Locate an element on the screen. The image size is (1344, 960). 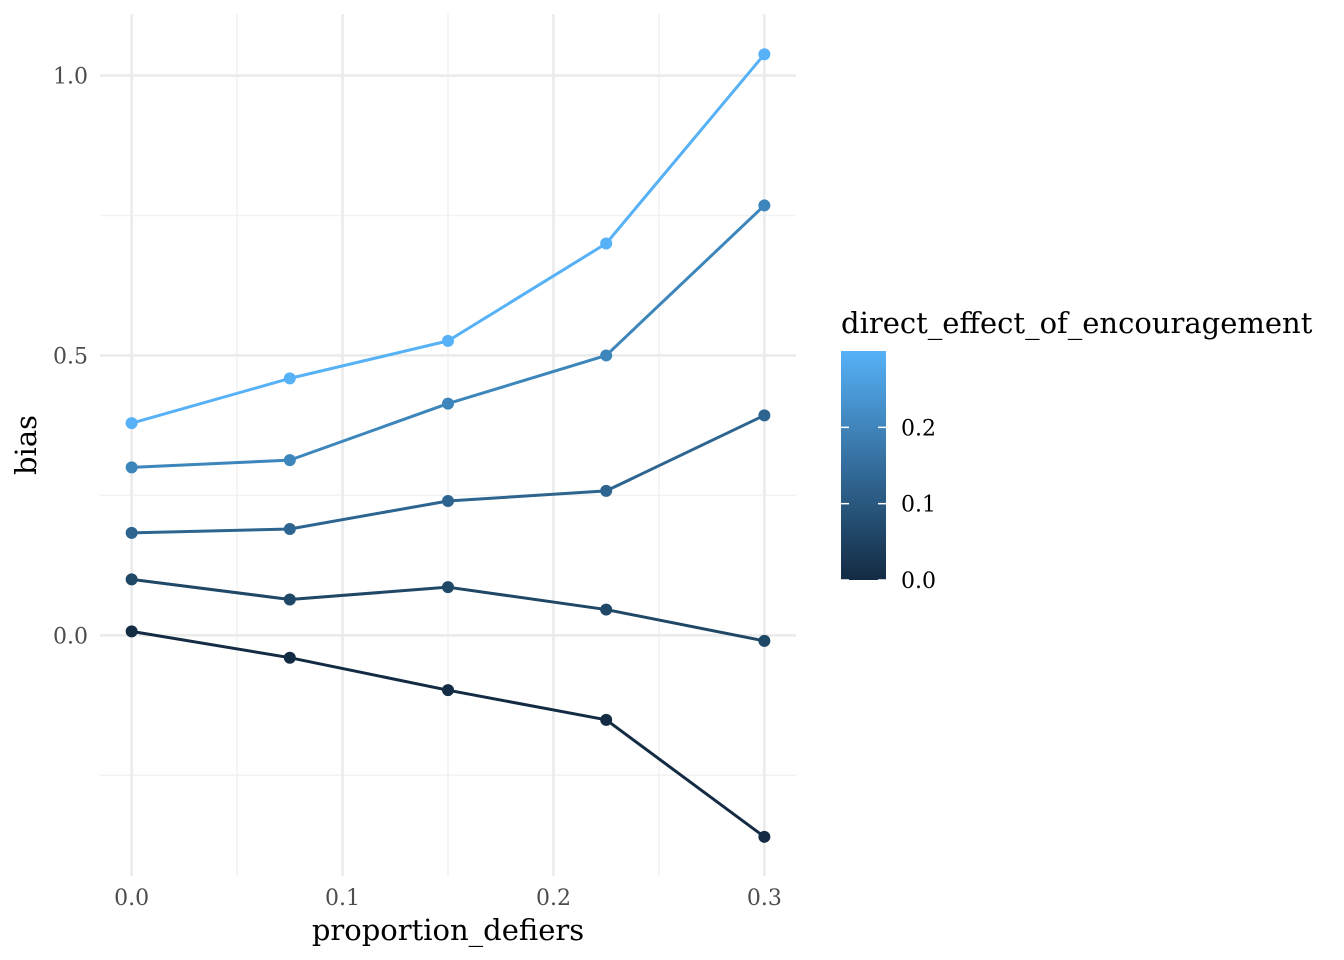
colorbar-ticks: 0.0 0.1 0.2 is located at coordinates (888, 505).